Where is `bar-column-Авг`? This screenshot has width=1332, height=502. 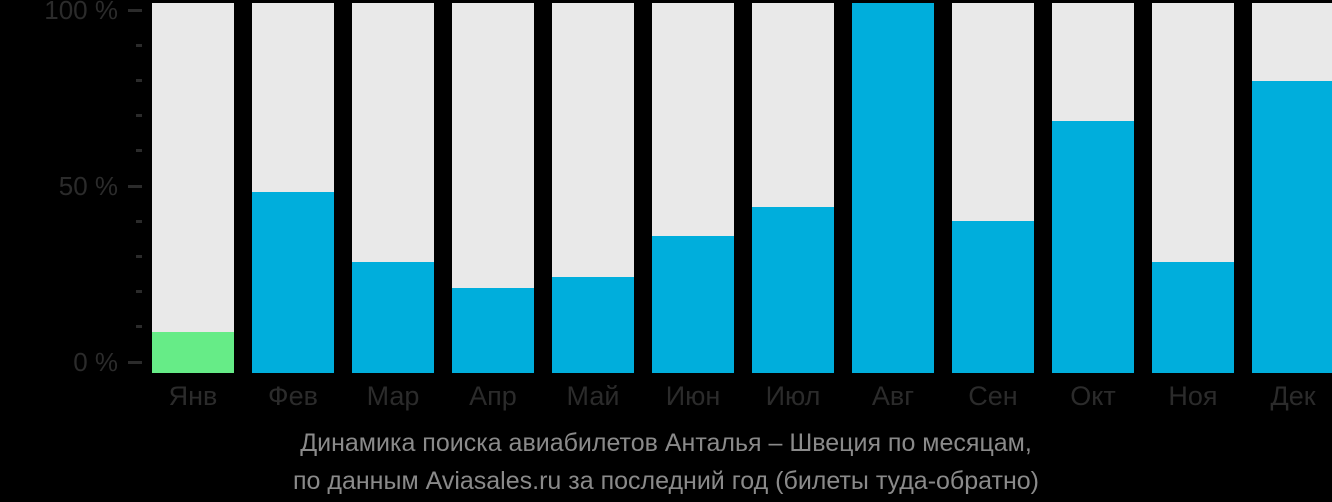
bar-column-Авг is located at coordinates (893, 188).